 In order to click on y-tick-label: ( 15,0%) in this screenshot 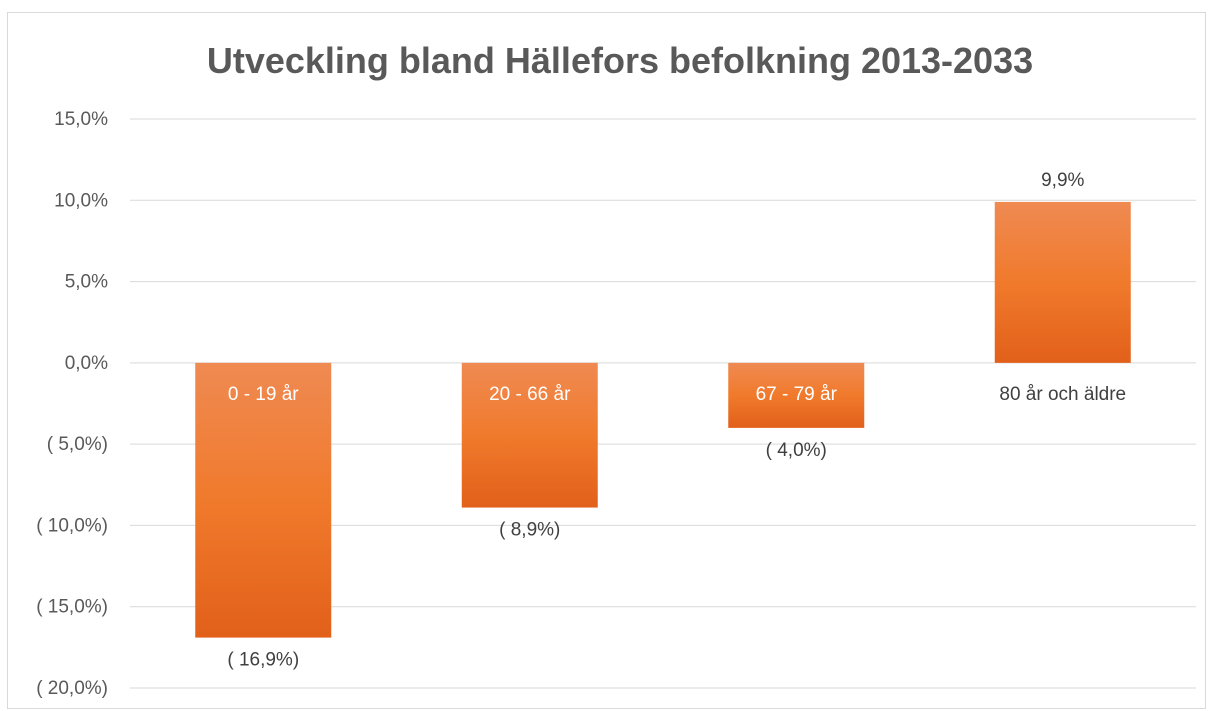, I will do `click(72, 607)`.